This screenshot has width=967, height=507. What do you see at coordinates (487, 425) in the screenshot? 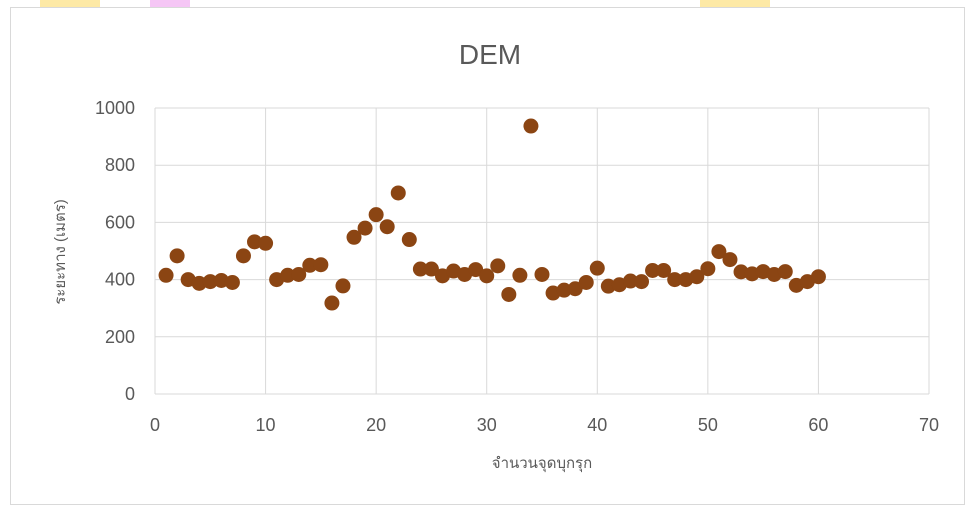
I see `x-tick-label: 30` at bounding box center [487, 425].